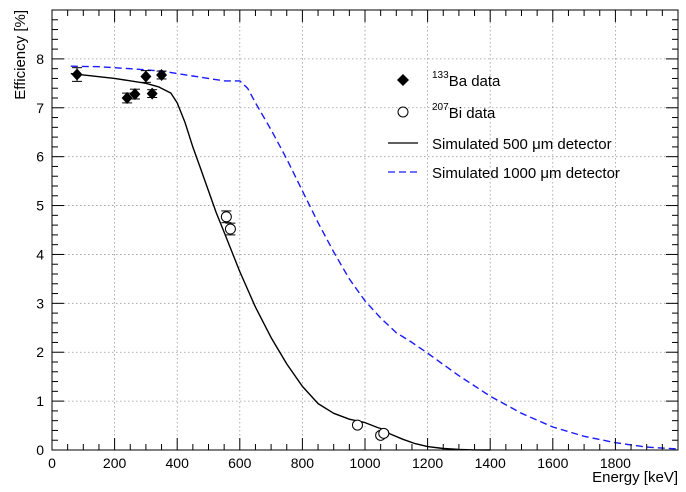 The image size is (686, 492). I want to click on x-tick-label: 1400, so click(490, 463).